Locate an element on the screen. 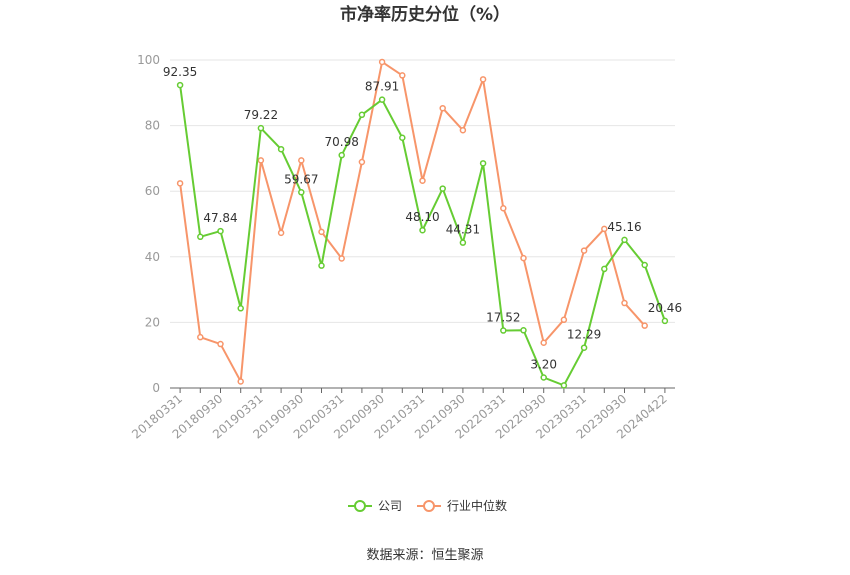  data-label: 44.31 is located at coordinates (463, 230).